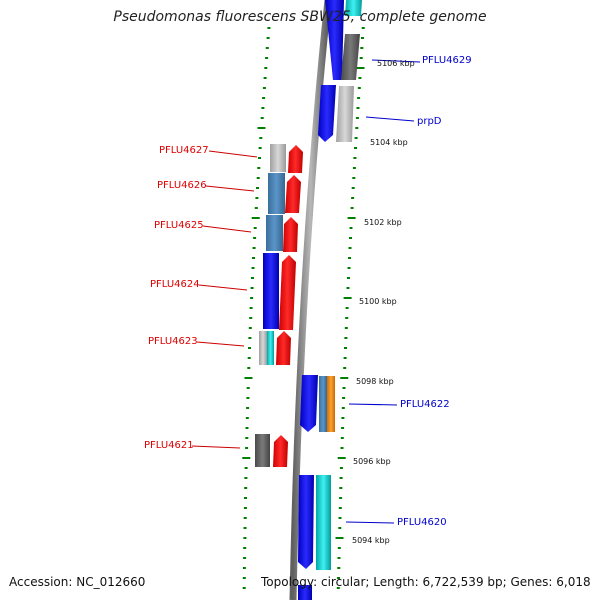 The image size is (600, 604). What do you see at coordinates (280, 451) in the screenshot?
I see `gene-pflu4621` at bounding box center [280, 451].